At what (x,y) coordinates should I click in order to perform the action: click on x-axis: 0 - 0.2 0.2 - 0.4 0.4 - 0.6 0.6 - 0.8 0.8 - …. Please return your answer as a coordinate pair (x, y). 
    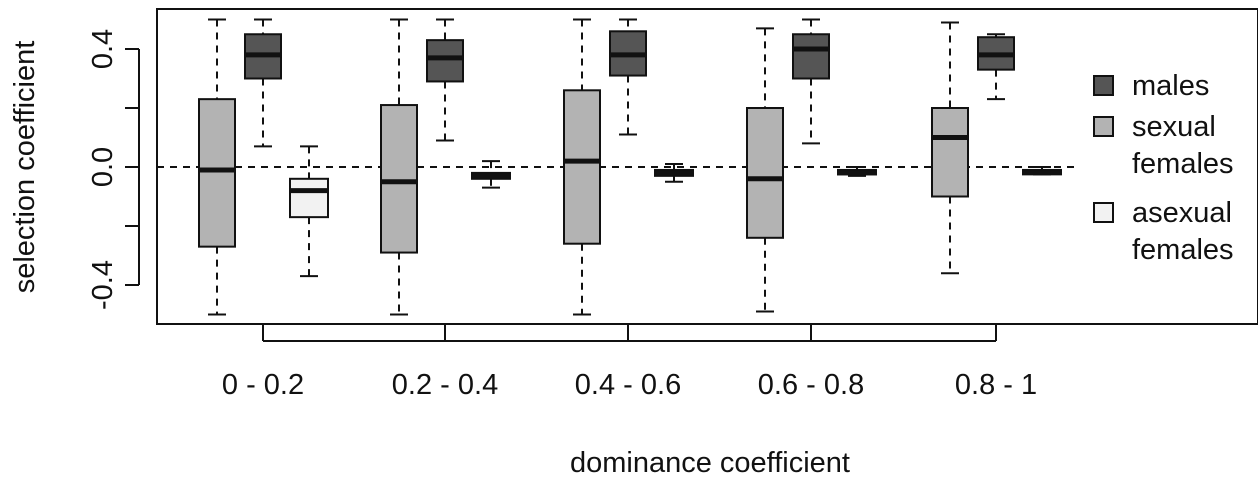
    Looking at the image, I should click on (629, 362).